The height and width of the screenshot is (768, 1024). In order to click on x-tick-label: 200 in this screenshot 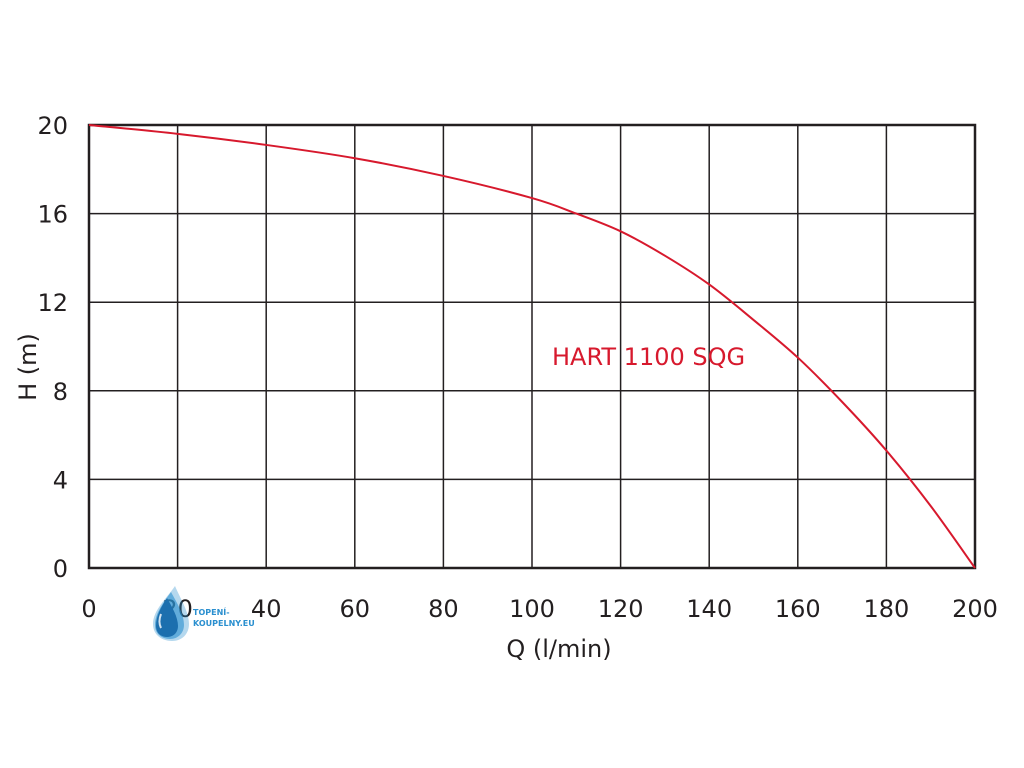, I will do `click(975, 609)`.